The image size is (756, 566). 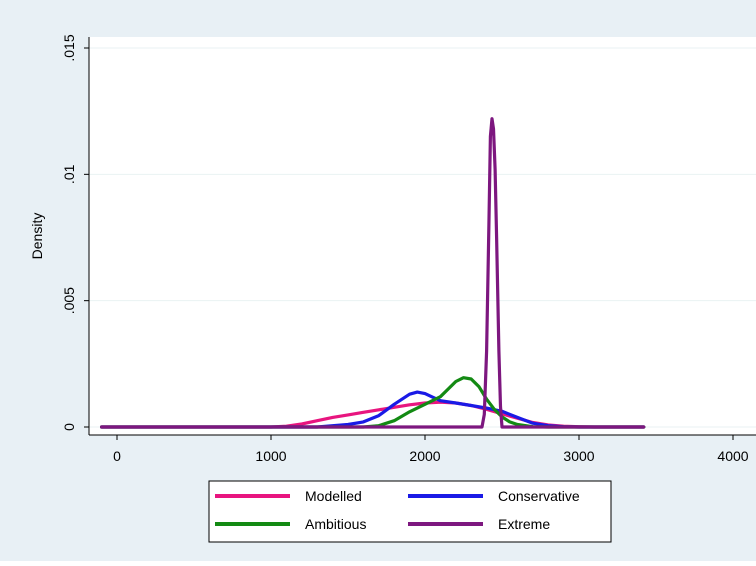 I want to click on x-tick-label: 0, so click(x=117, y=456).